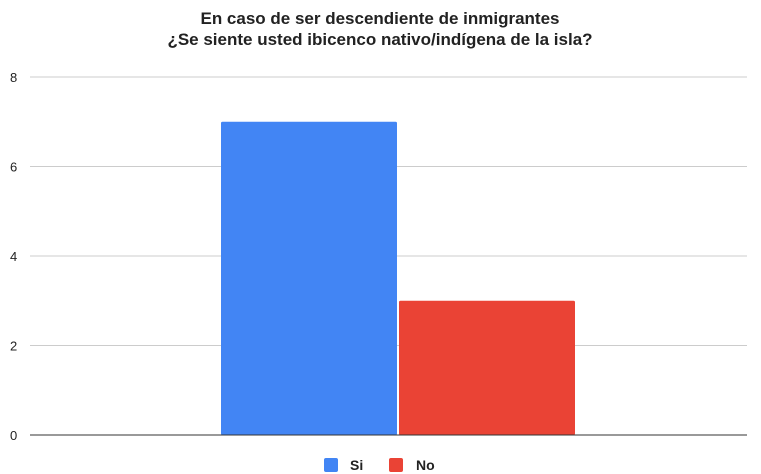 The height and width of the screenshot is (474, 761). Describe the element at coordinates (396, 465) in the screenshot. I see `legend-swatch-no` at that location.